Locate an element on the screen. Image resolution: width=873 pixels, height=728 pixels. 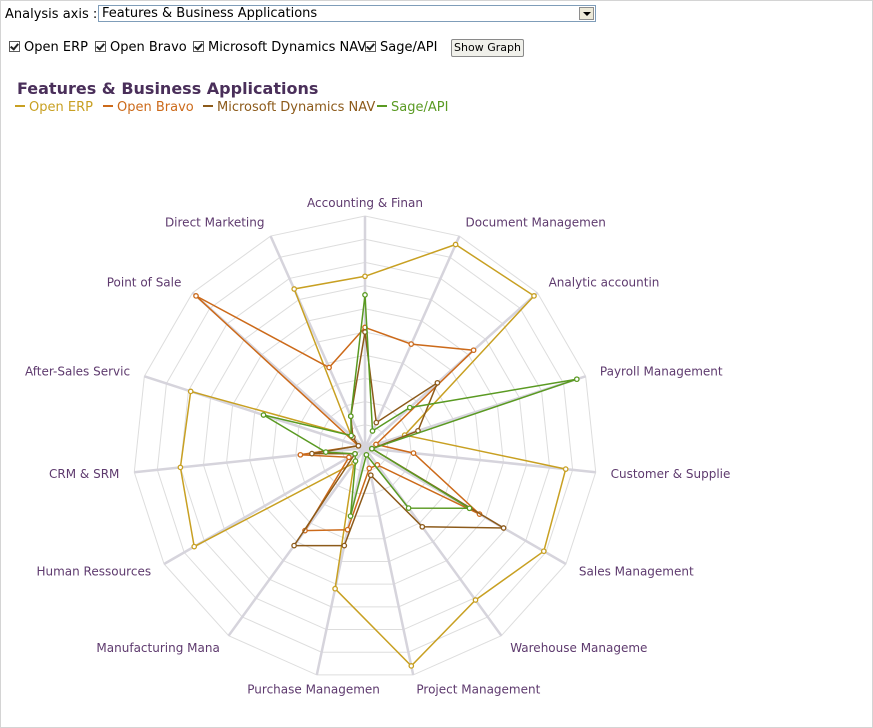
checkbox-label: Open ERP is located at coordinates (56, 47).